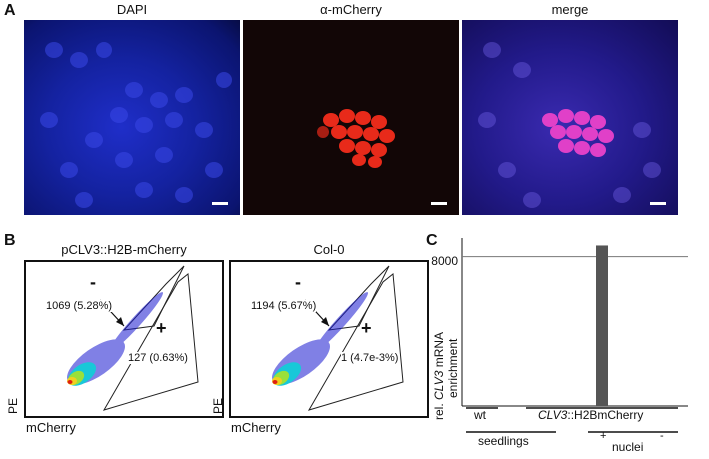 The image size is (709, 459). What do you see at coordinates (591, 415) in the screenshot?
I see `clv3-label: CLV3::H2BmCherry` at bounding box center [591, 415].